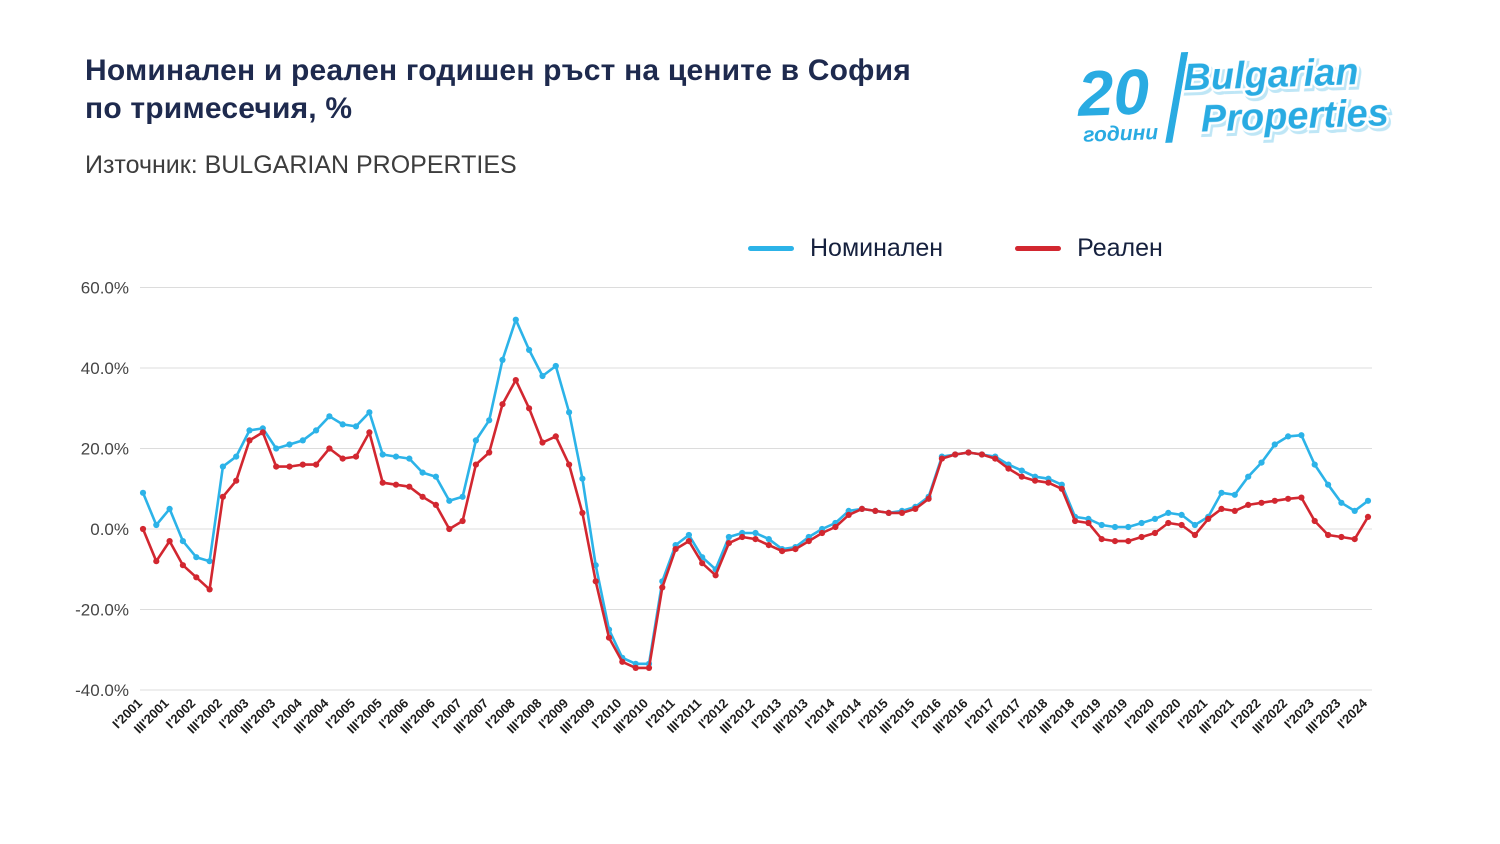  I want to click on logo-brand-line2: Properties, so click(1294, 116).